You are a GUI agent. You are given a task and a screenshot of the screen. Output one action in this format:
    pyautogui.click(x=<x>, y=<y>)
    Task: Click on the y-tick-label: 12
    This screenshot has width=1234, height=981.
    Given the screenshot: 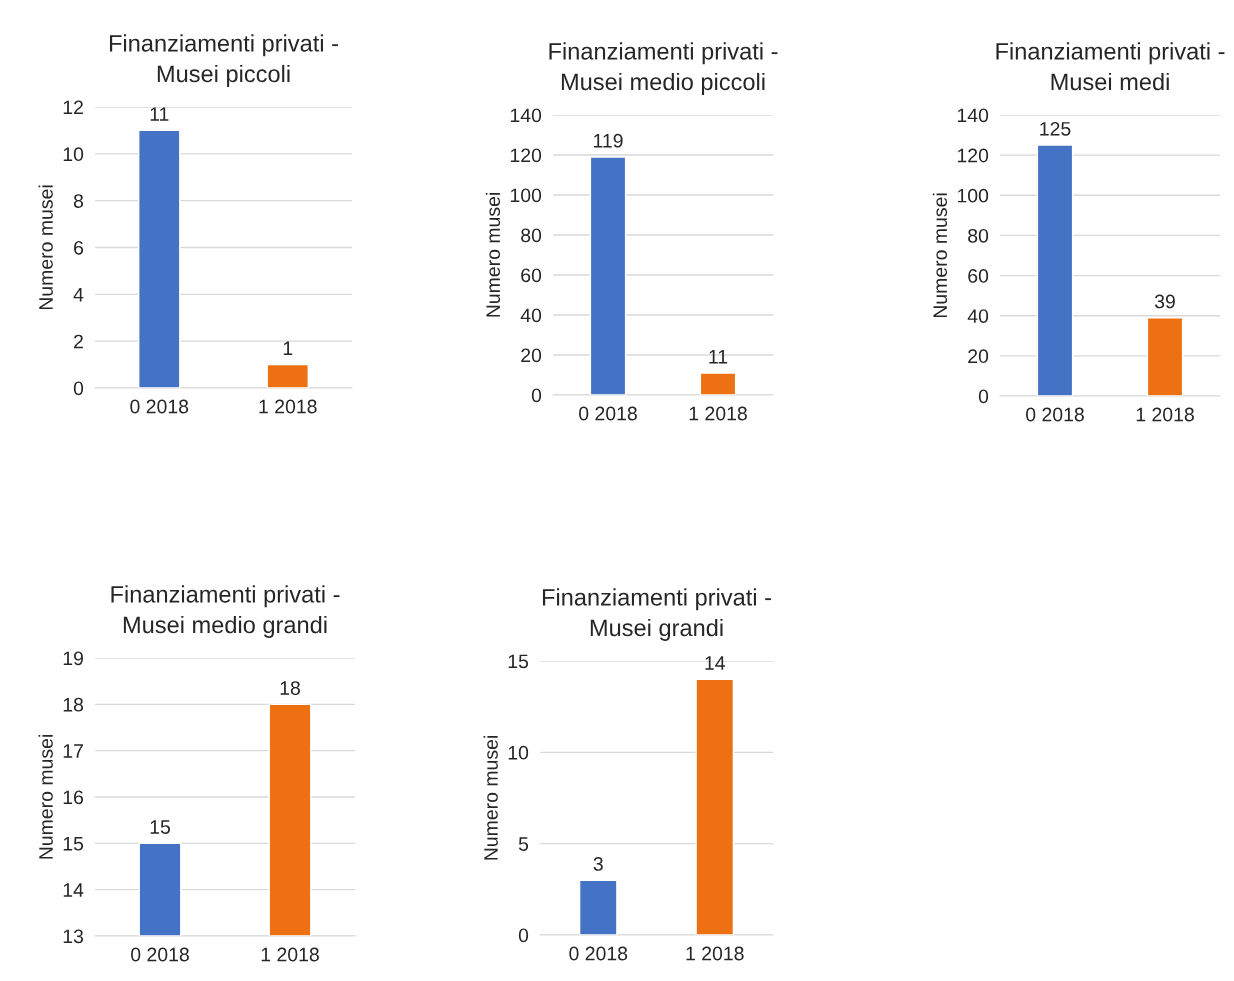 What is the action you would take?
    pyautogui.click(x=73, y=107)
    